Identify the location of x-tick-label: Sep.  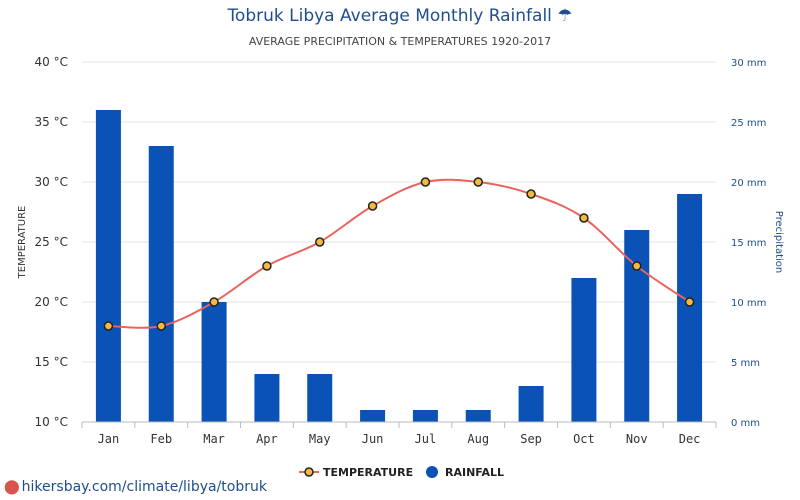
(531, 439).